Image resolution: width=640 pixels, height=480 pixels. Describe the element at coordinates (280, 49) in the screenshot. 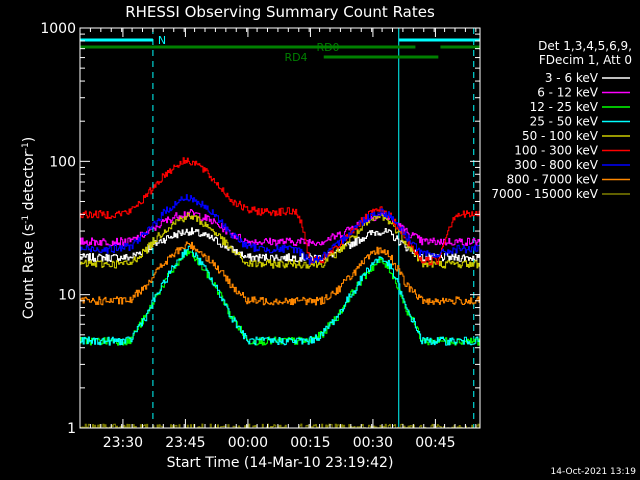

I see `state-flags: N RD0 RD4` at that location.